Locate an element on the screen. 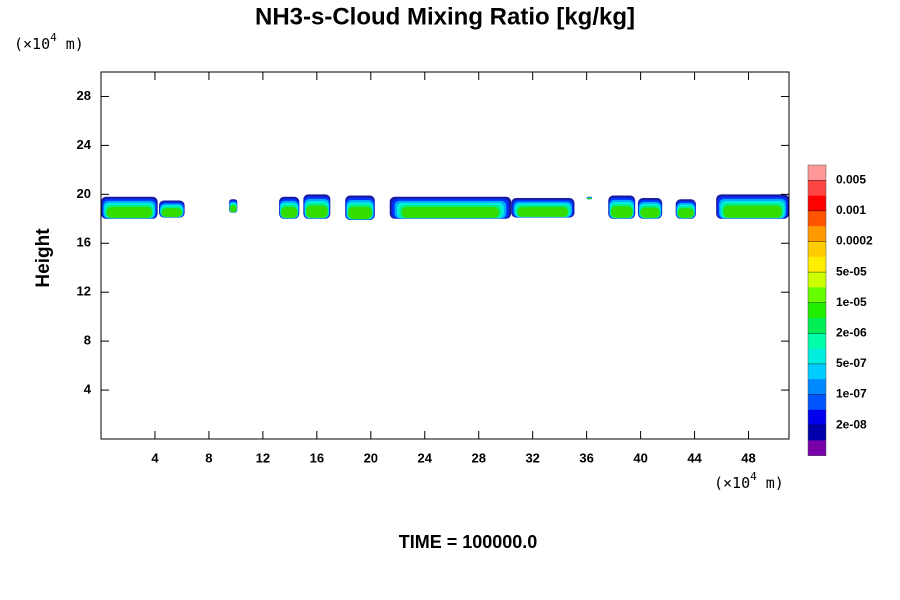  colorbar-label: 5e-05 is located at coordinates (851, 271).